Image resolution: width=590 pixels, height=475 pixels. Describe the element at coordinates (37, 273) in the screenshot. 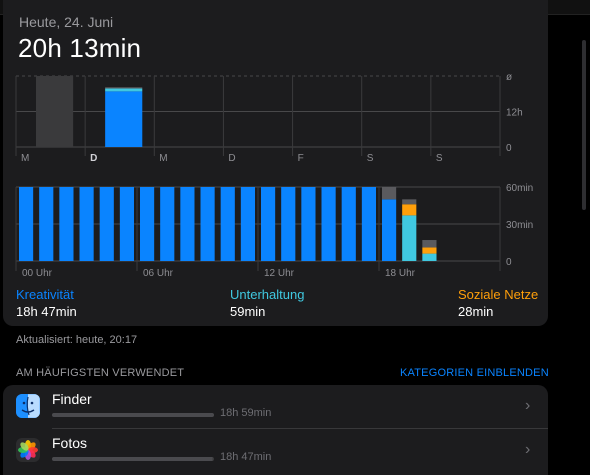

I see `hourly-x-label: 00 Uhr` at that location.